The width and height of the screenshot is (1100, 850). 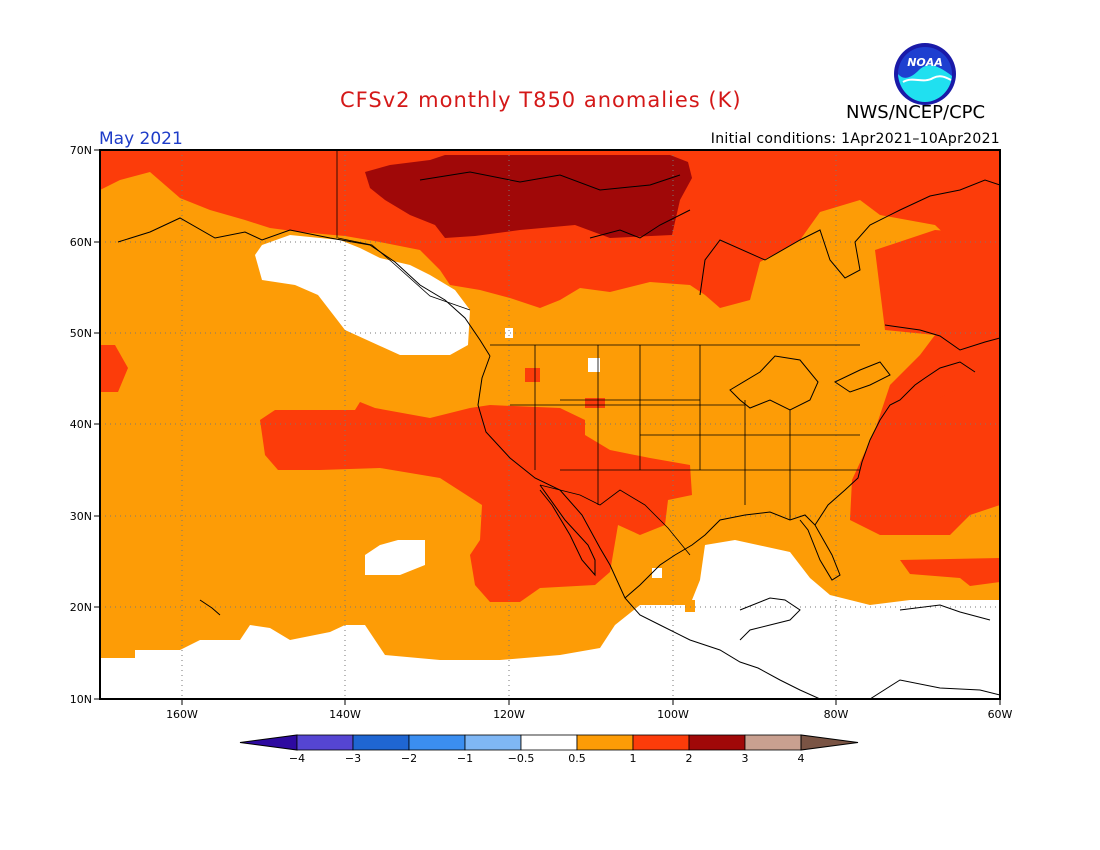 What do you see at coordinates (182, 714) in the screenshot?
I see `lon-label: 160W` at bounding box center [182, 714].